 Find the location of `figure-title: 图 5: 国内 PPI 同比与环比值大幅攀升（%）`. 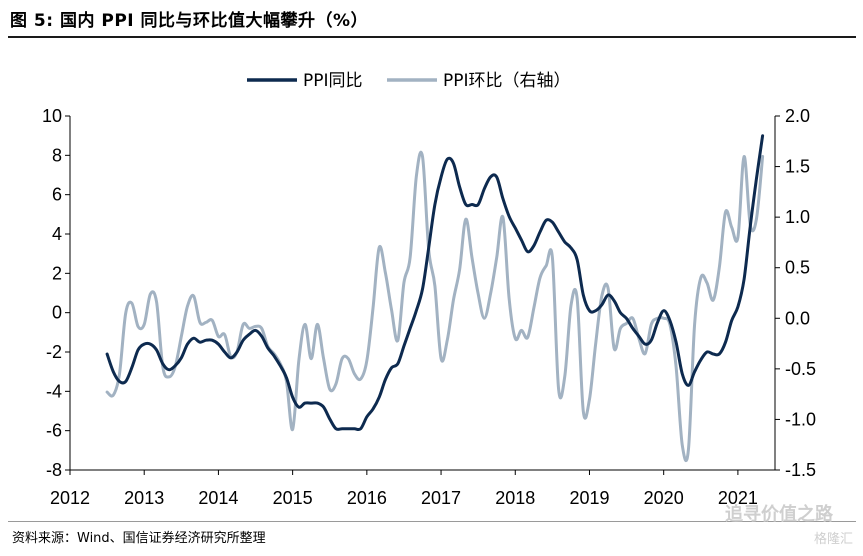

figure-title: 图 5: 国内 PPI 同比与环比值大幅攀升（%） is located at coordinates (189, 21).